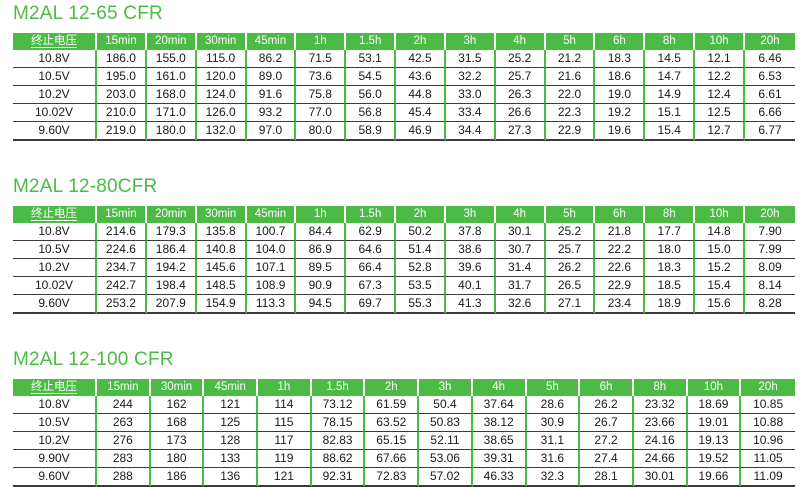  Describe the element at coordinates (221, 249) in the screenshot. I see `data-cell: 140.8` at that location.